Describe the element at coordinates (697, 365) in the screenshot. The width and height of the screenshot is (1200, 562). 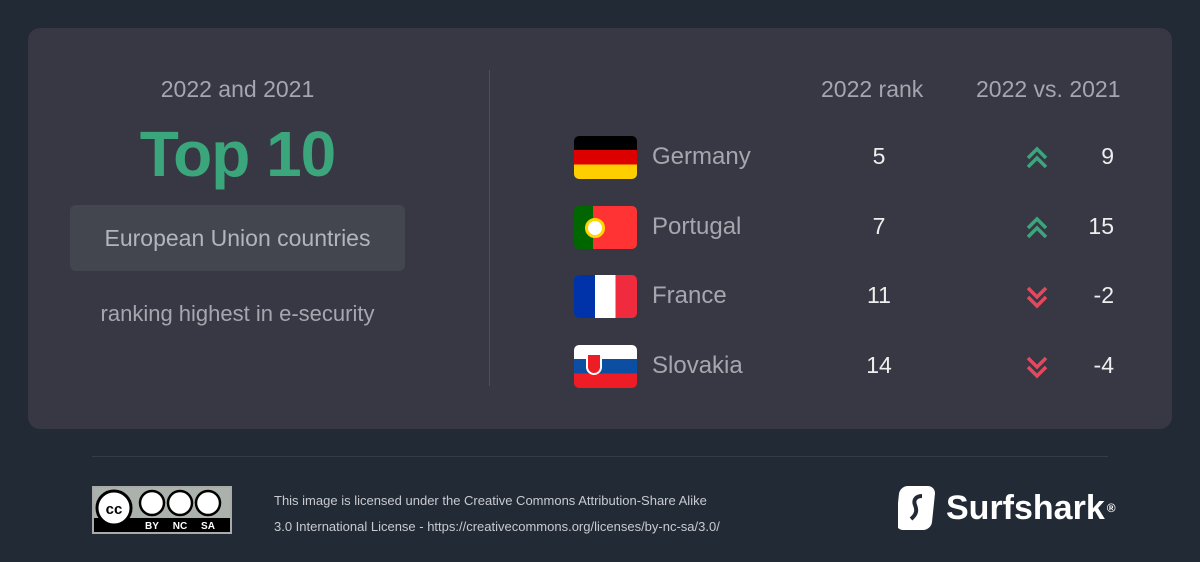
I see `country-name: Slovakia` at that location.